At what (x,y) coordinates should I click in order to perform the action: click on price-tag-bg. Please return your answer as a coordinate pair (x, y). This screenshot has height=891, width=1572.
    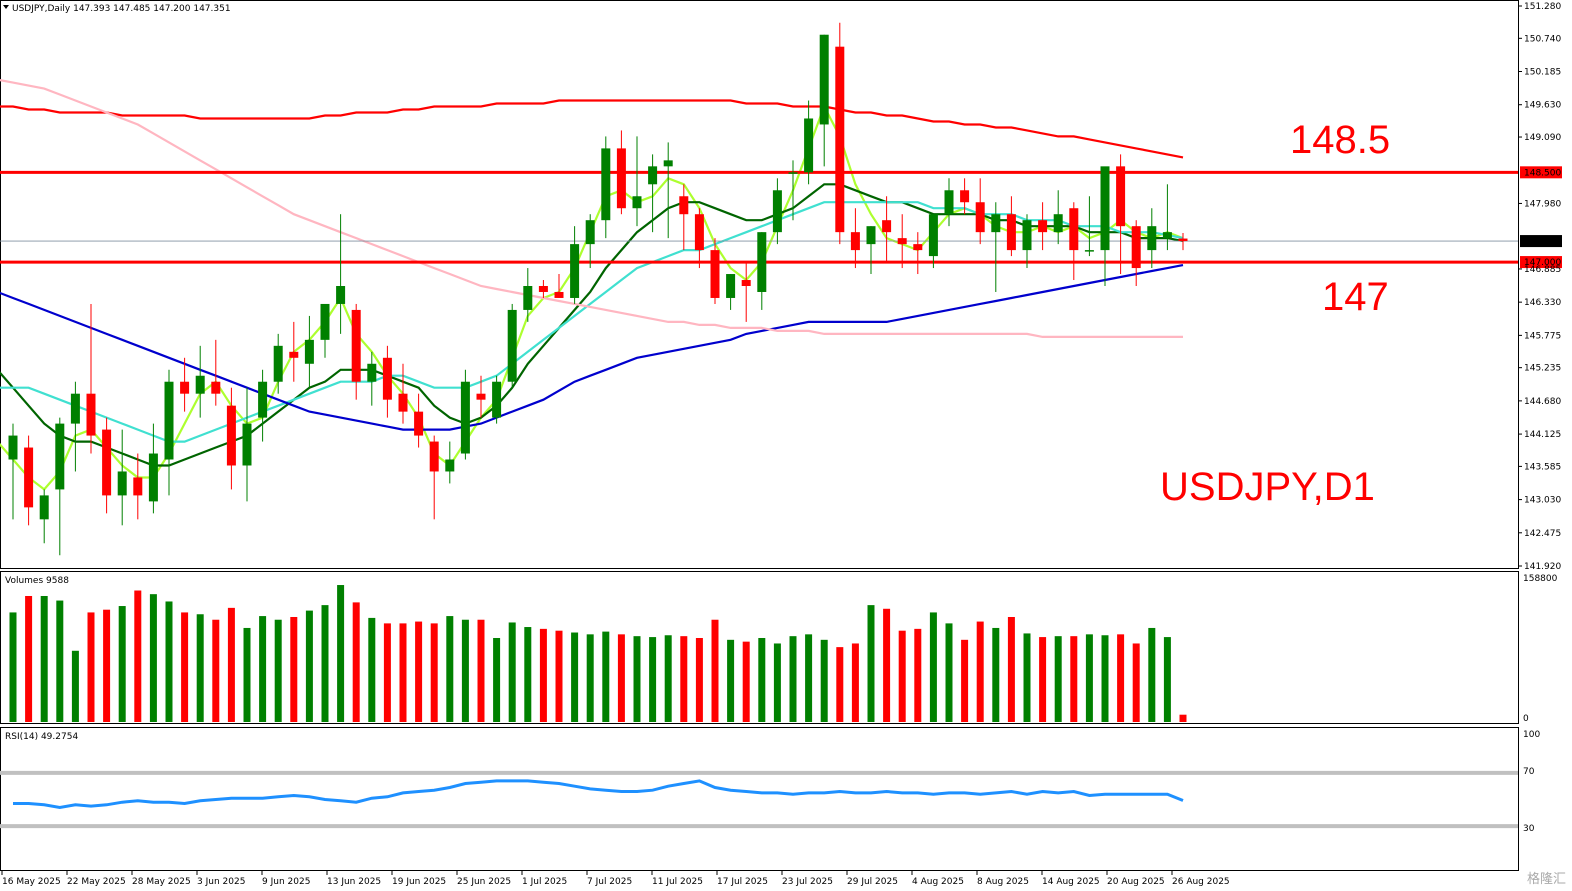
    Looking at the image, I should click on (1541, 241).